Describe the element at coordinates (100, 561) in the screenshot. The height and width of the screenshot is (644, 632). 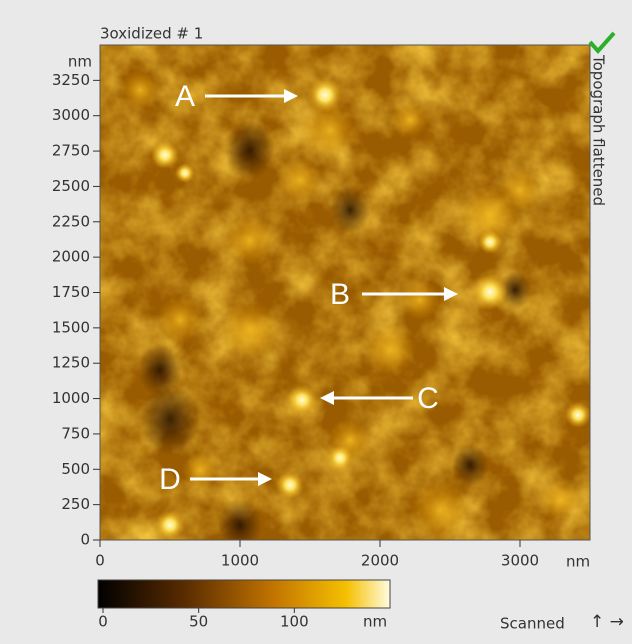
I see `x-tick-label: 0` at that location.